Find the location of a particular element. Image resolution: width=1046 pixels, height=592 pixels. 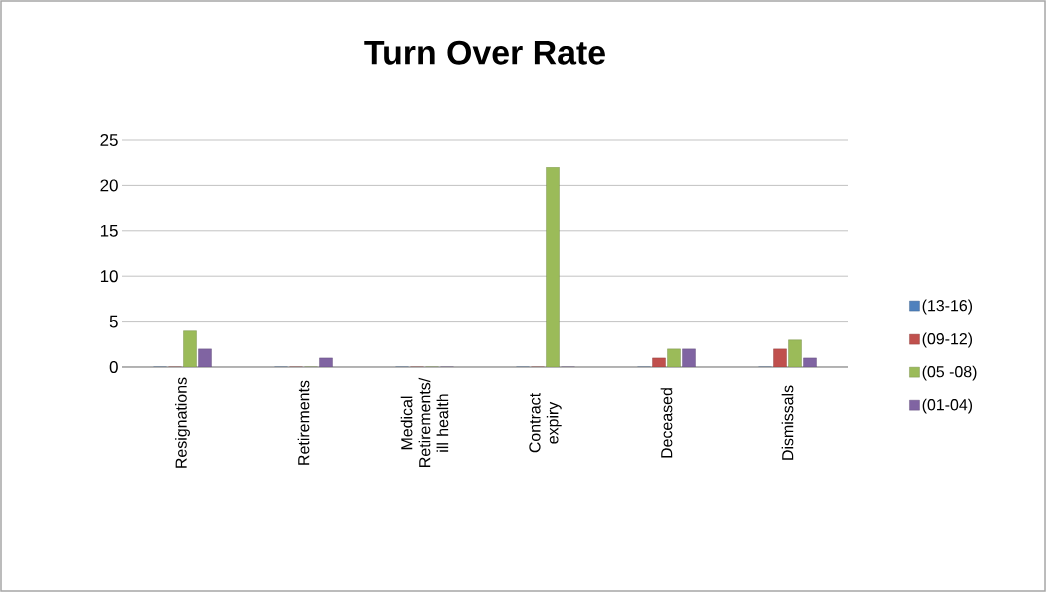

x-tick-label: Contract expiry is located at coordinates (545, 423).